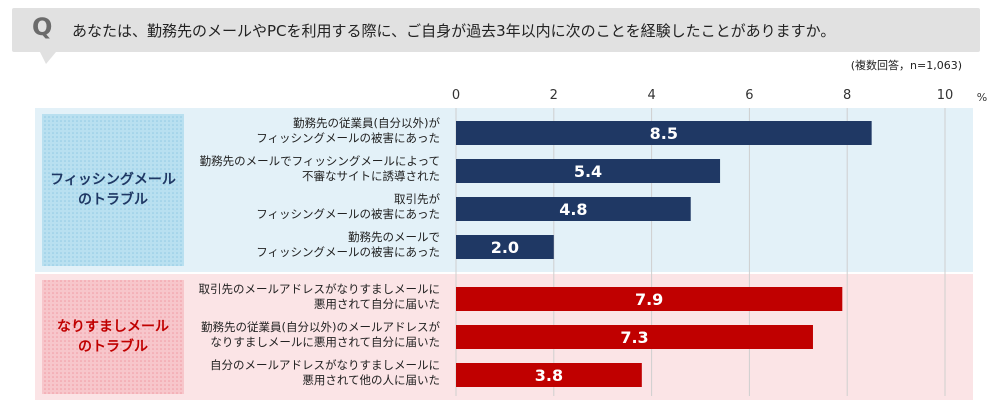 Image resolution: width=1000 pixels, height=412 pixels. I want to click on question-banner-tail, so click(48, 58).